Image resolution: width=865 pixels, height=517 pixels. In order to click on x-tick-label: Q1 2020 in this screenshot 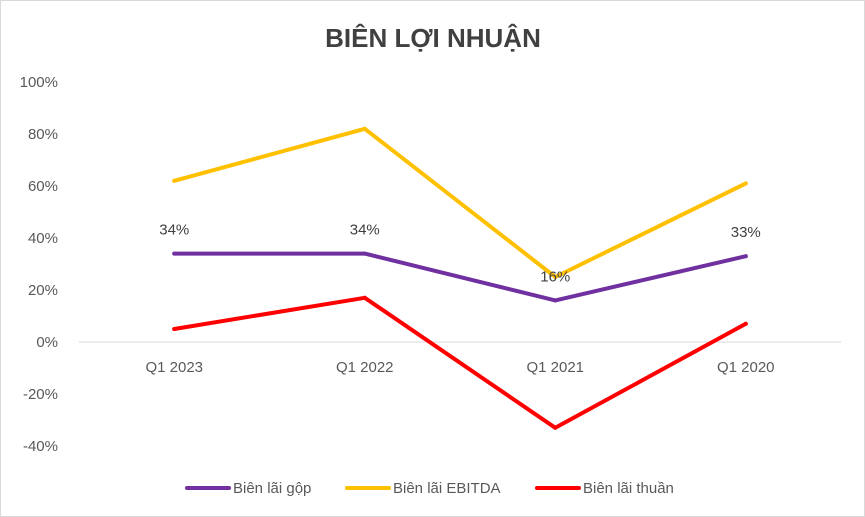, I will do `click(746, 367)`.